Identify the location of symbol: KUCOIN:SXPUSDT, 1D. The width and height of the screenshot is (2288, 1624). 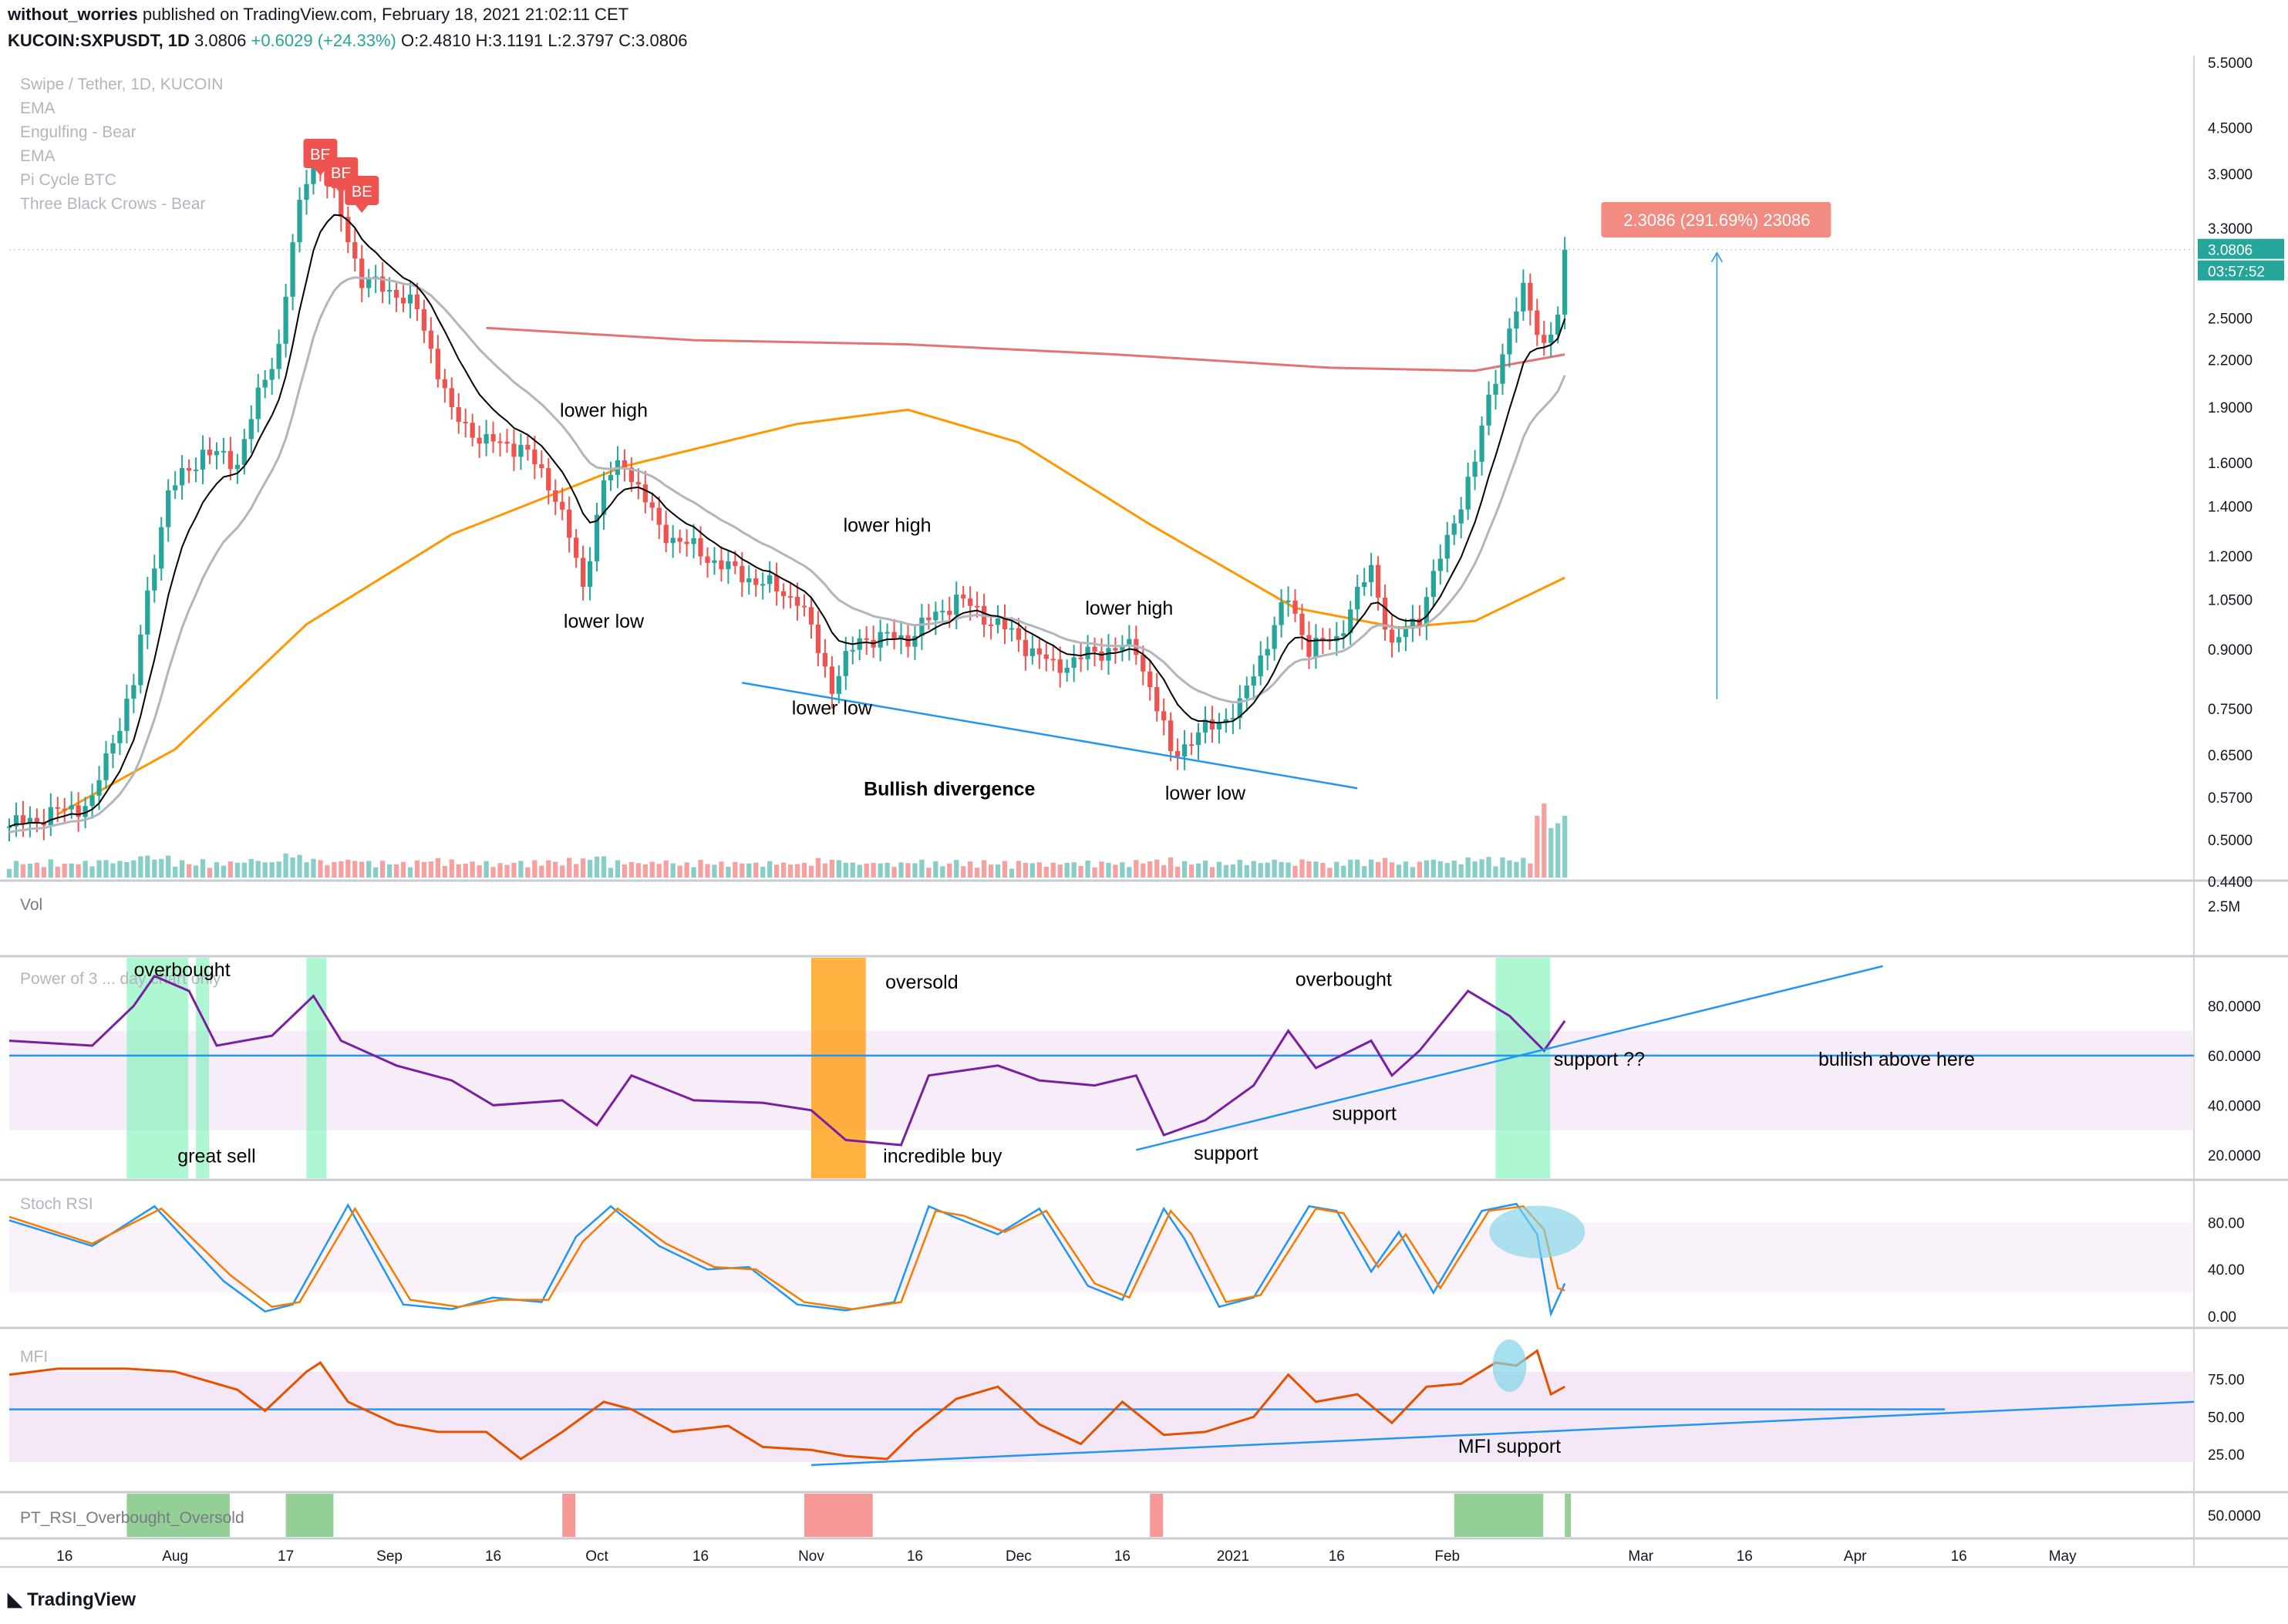
(99, 41).